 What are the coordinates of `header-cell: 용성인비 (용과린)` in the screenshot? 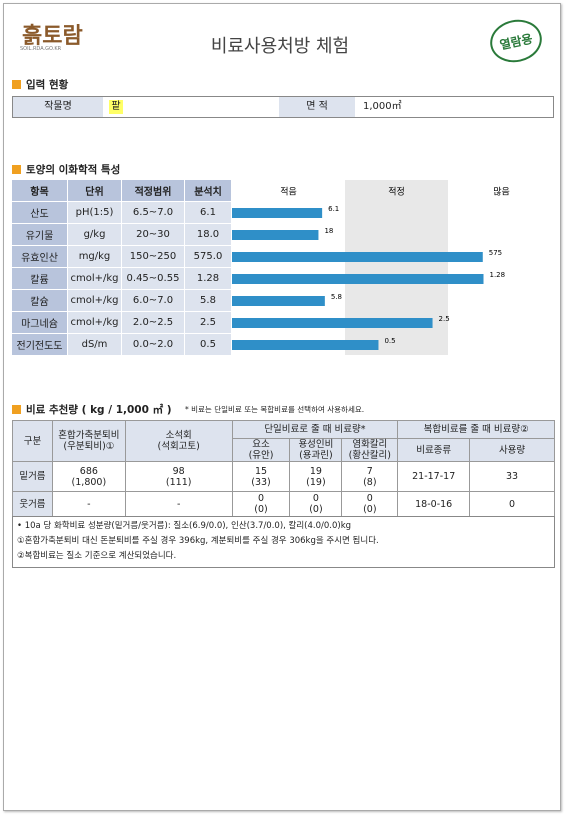 It's located at (316, 450).